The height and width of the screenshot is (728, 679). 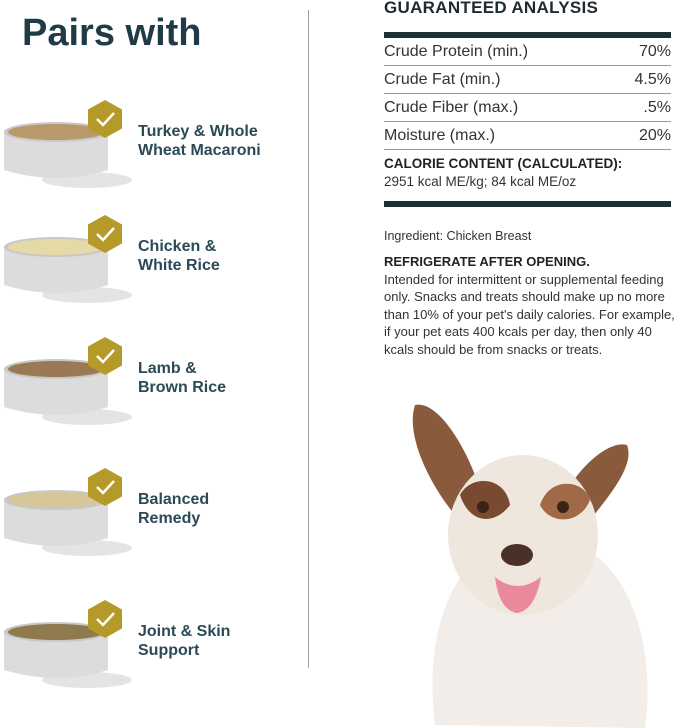 What do you see at coordinates (182, 387) in the screenshot?
I see `pair-label-line2: Brown Rice` at bounding box center [182, 387].